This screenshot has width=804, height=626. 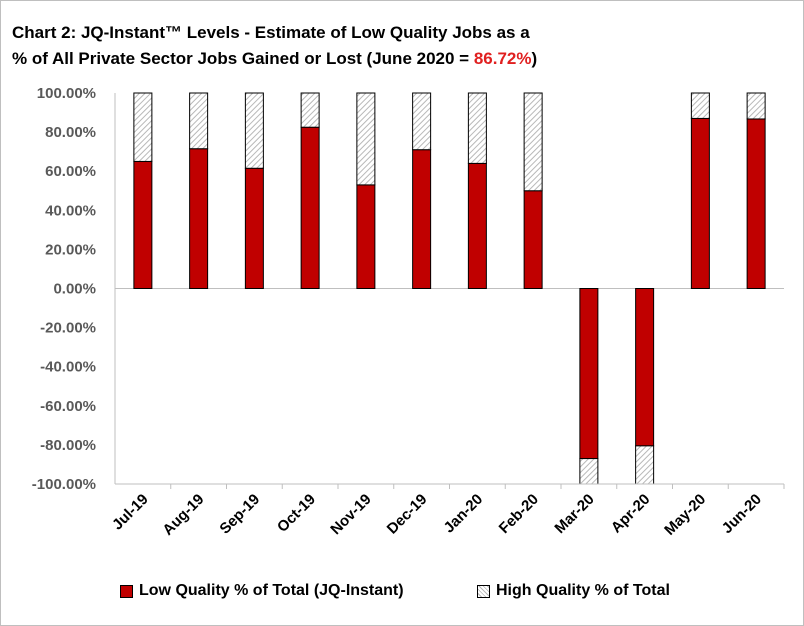 What do you see at coordinates (70, 132) in the screenshot?
I see `y-tick-label: 80.00%` at bounding box center [70, 132].